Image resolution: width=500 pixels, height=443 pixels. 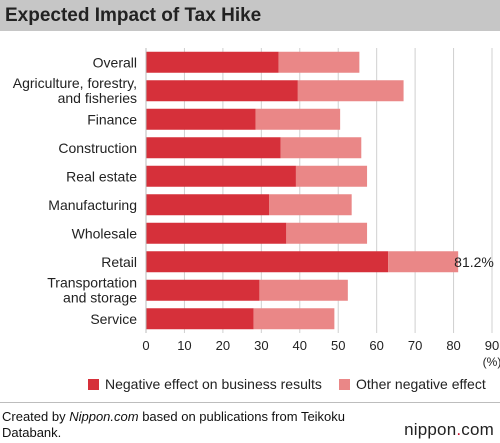 What do you see at coordinates (184, 345) in the screenshot?
I see `x-tick-label: 10` at bounding box center [184, 345].